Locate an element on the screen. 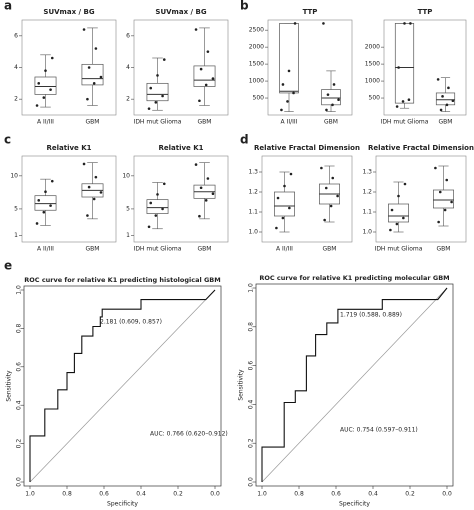 Image resolution: width=474 pixels, height=510 pixels. annotation: 1.719 (0.588, 0.889) is located at coordinates (371, 315).